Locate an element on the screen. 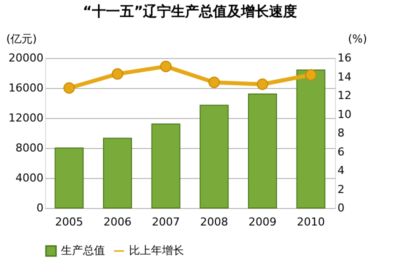 Image resolution: width=403 pixels, height=260 pixels. y-tick-label: 0 is located at coordinates (40, 208).